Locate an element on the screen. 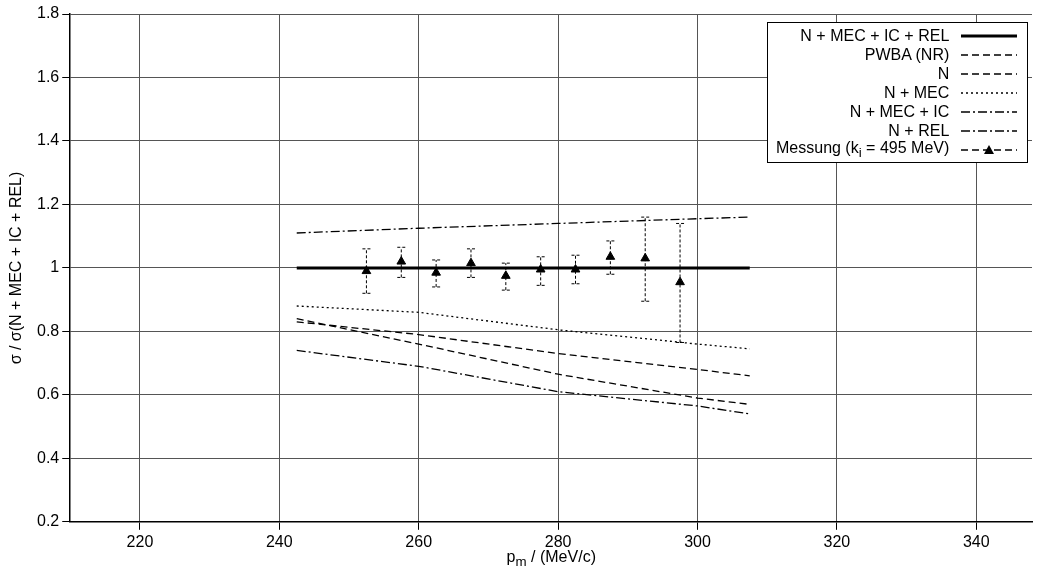 The image size is (1038, 575). legend-label: Messung (k$_{i}$ = 495 MeV) is located at coordinates (863, 149).